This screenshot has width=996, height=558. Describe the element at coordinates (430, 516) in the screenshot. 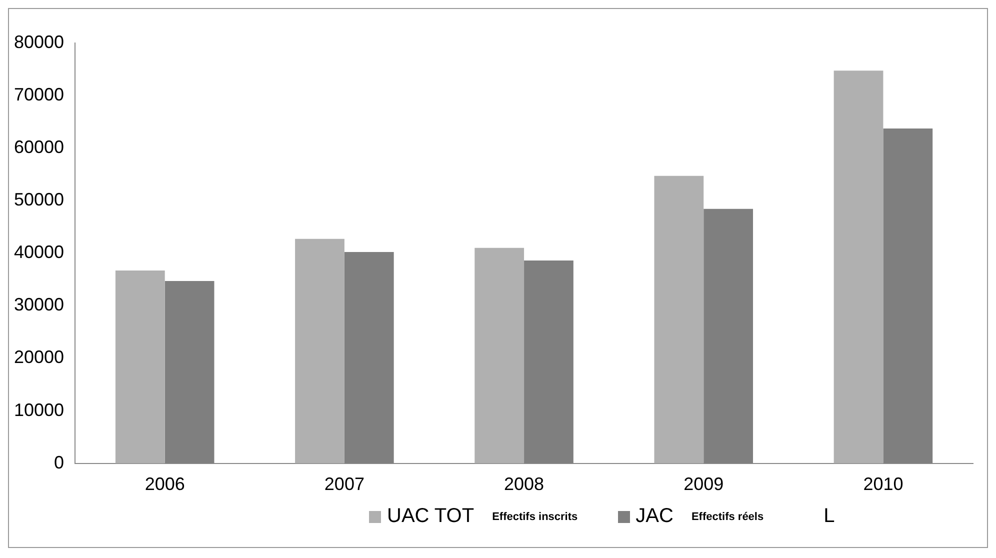

I see `legend-label: UAC TOT` at that location.